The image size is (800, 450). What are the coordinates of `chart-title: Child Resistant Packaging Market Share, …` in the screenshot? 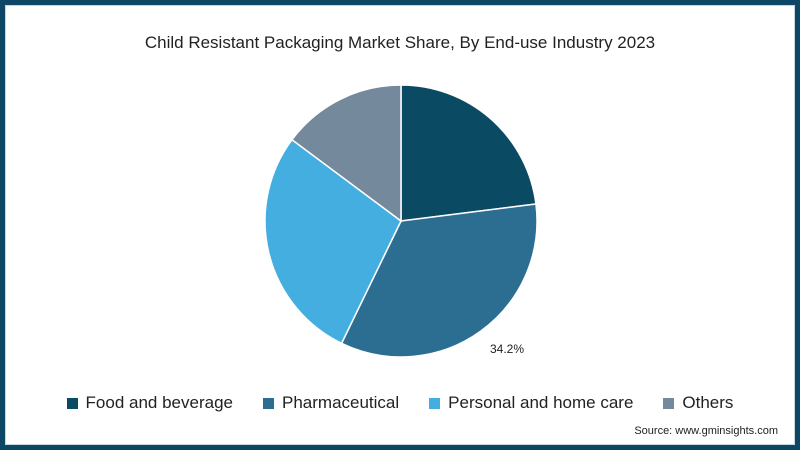 It's located at (400, 42).